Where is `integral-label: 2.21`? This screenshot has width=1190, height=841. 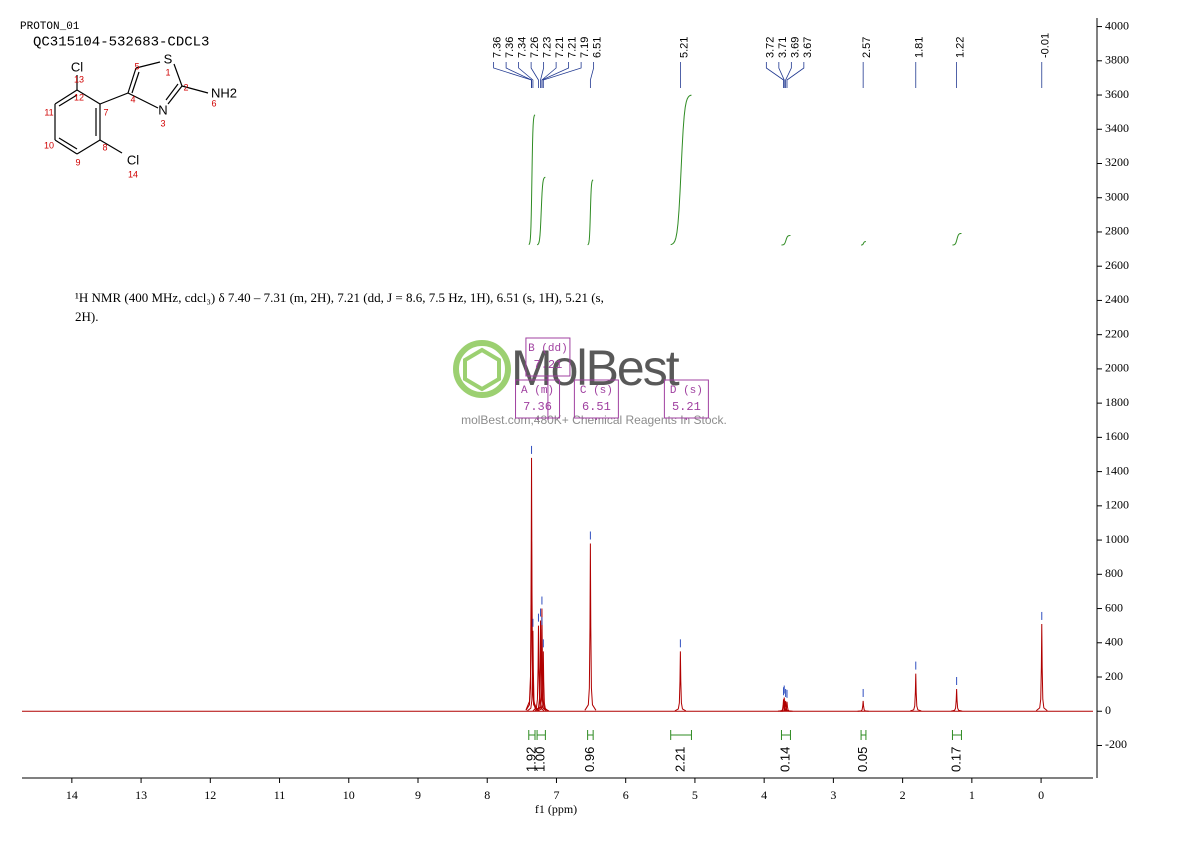 integral-label: 2.21 is located at coordinates (680, 759).